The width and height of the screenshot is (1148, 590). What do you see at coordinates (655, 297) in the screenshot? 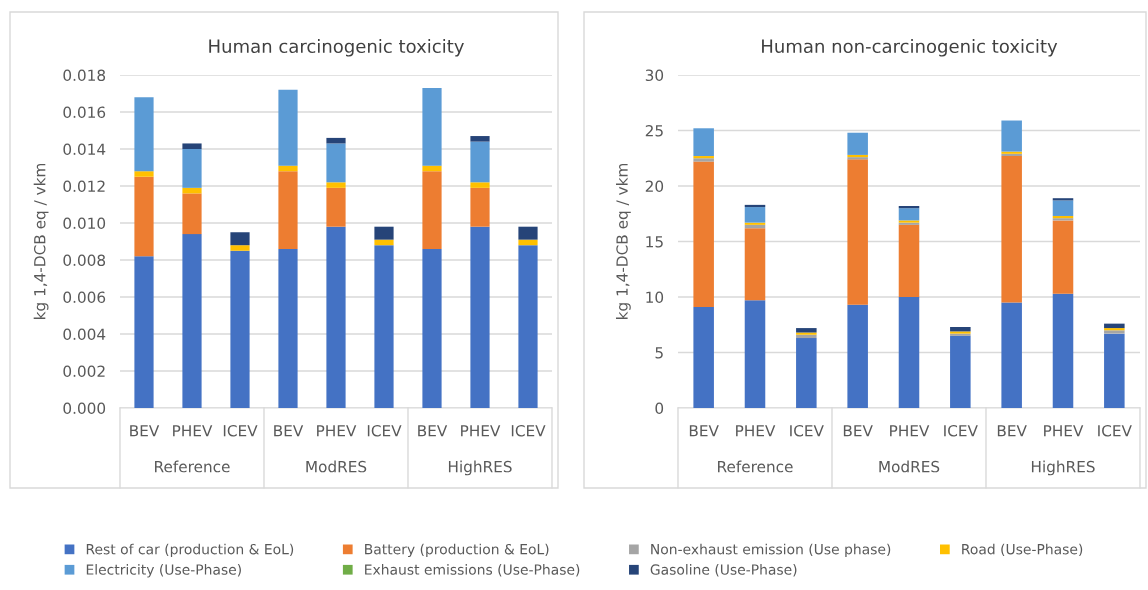
I see `y-tick-label: 10` at bounding box center [655, 297].